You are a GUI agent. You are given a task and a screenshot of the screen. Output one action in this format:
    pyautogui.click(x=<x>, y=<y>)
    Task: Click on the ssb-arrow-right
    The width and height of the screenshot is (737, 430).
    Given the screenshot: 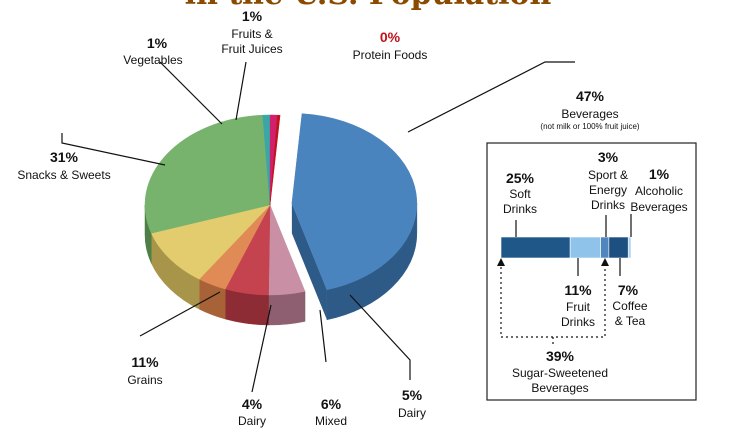 What is the action you would take?
    pyautogui.click(x=605, y=262)
    